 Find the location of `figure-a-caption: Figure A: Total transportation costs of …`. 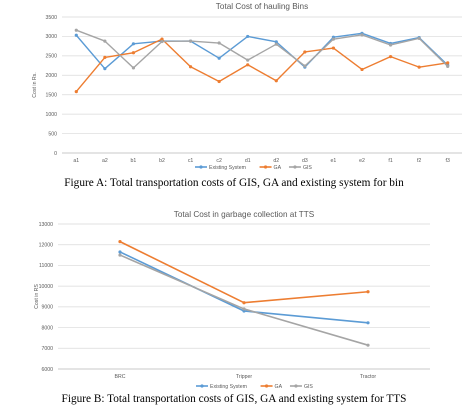

figure-a-caption: Figure A: Total transportation costs of … is located at coordinates (234, 183).